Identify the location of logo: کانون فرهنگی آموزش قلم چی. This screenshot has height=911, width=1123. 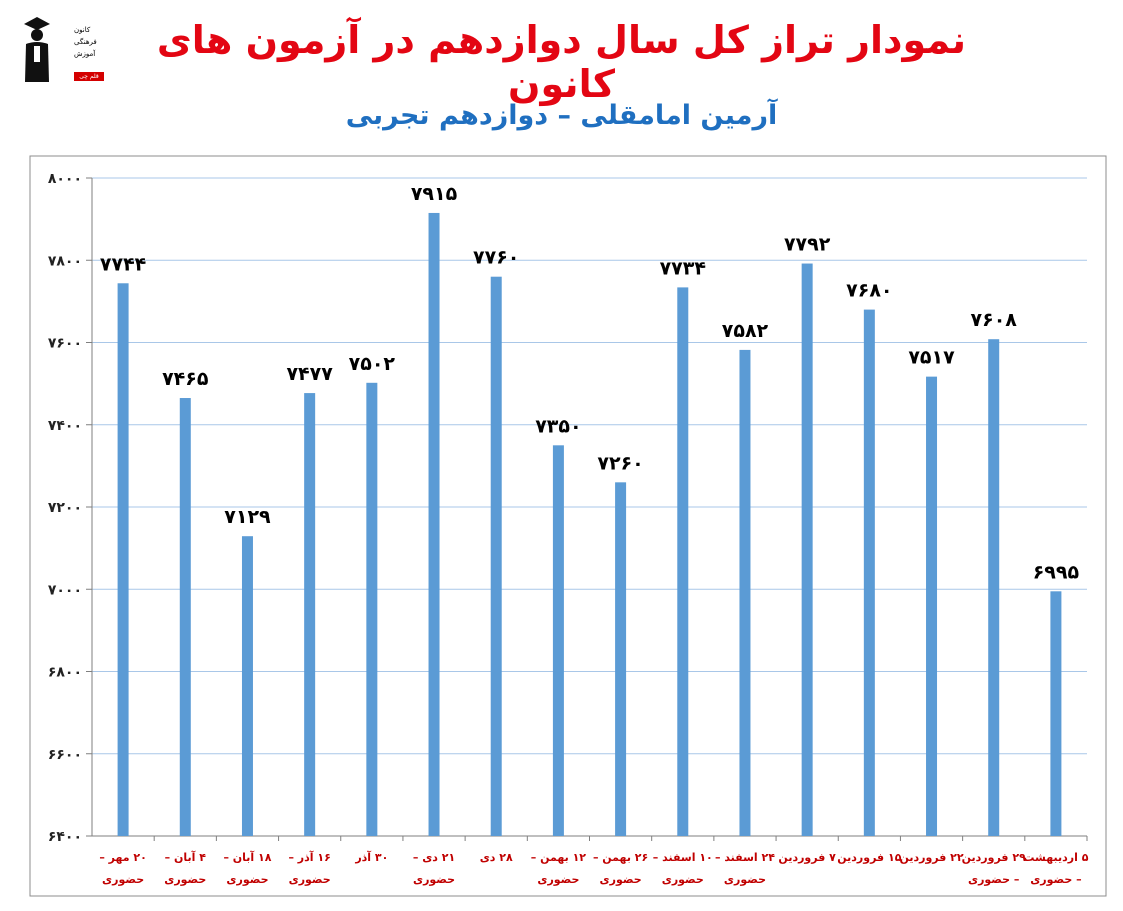
(63, 47).